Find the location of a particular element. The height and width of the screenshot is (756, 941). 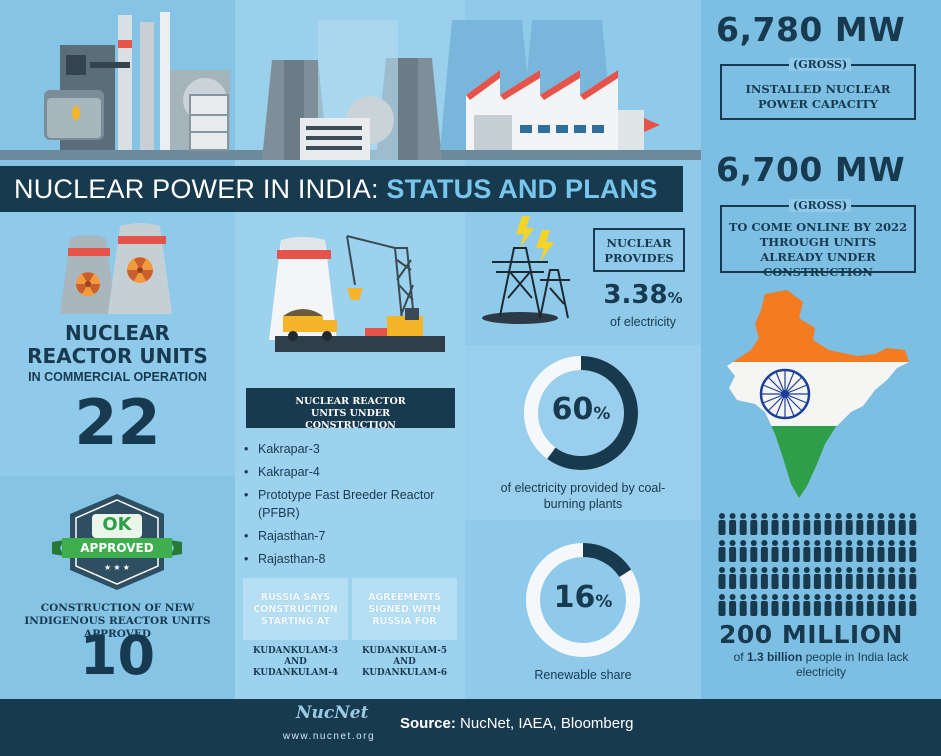

list-item: Rajasthan-7 is located at coordinates (351, 536).